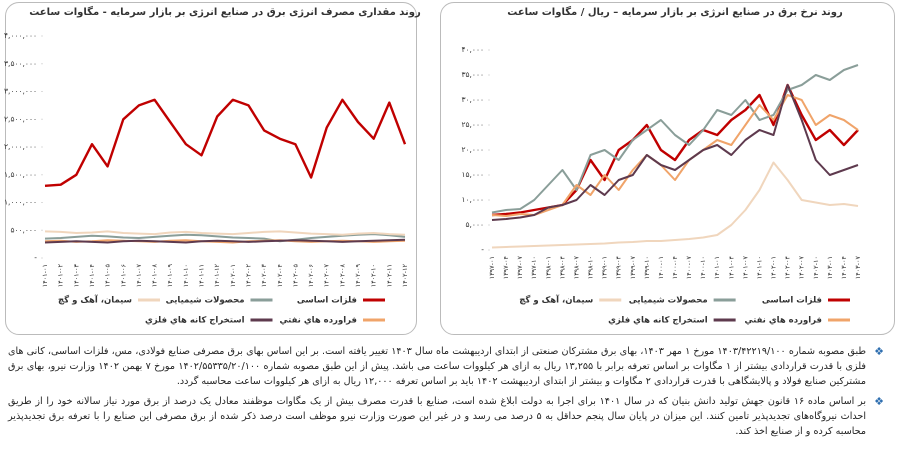 The width and height of the screenshot is (900, 461). I want to click on x-tick-label: ۱۴۰۰-۰۴, so click(675, 267).